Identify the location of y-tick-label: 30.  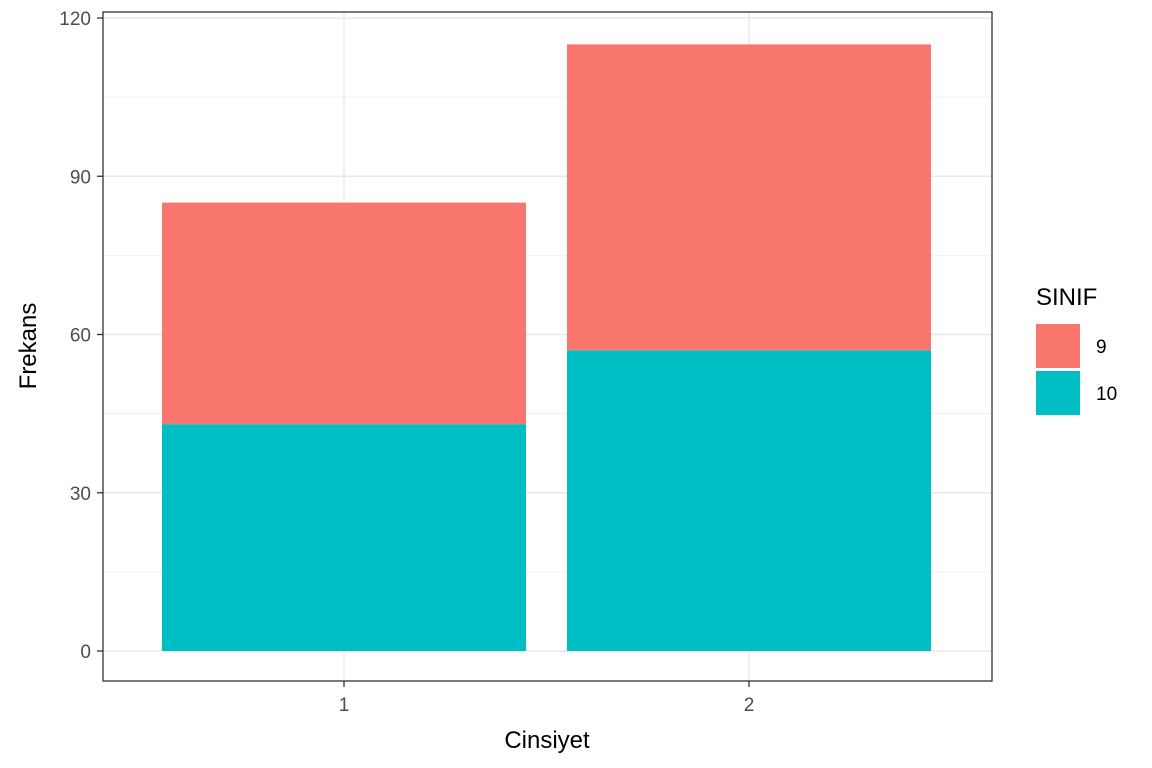
(80, 494).